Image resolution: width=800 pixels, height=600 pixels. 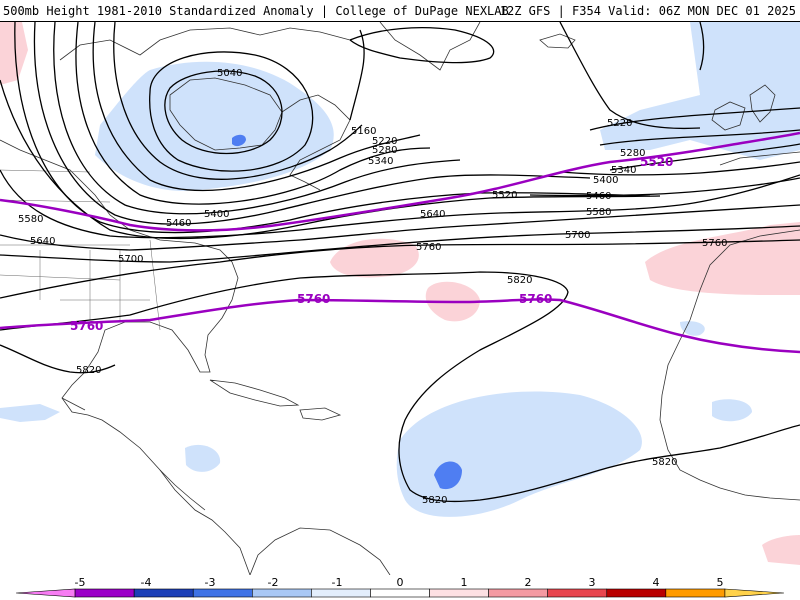 What do you see at coordinates (743, 107) in the screenshot?
I see `british-isles-coast` at bounding box center [743, 107].